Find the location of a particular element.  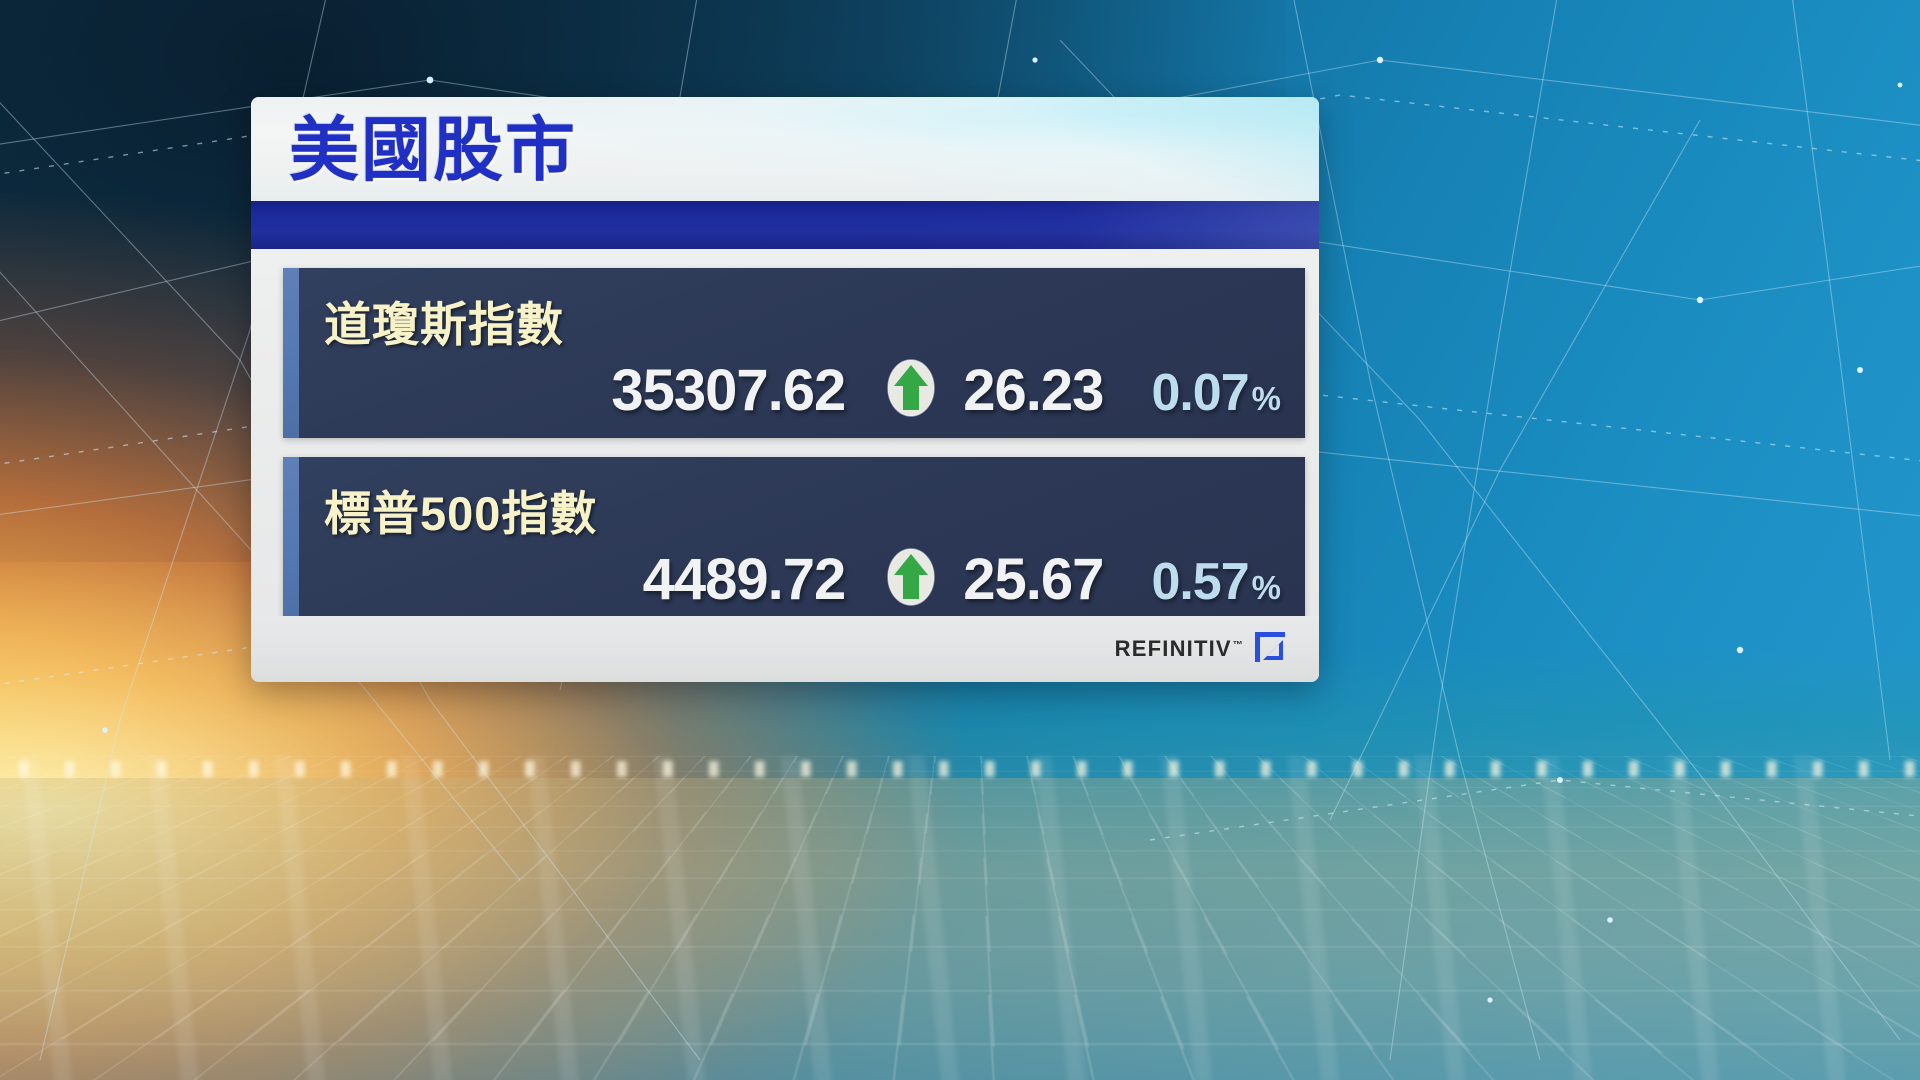

index-values: 4489.72 25.67 0.57 % is located at coordinates (962, 575).